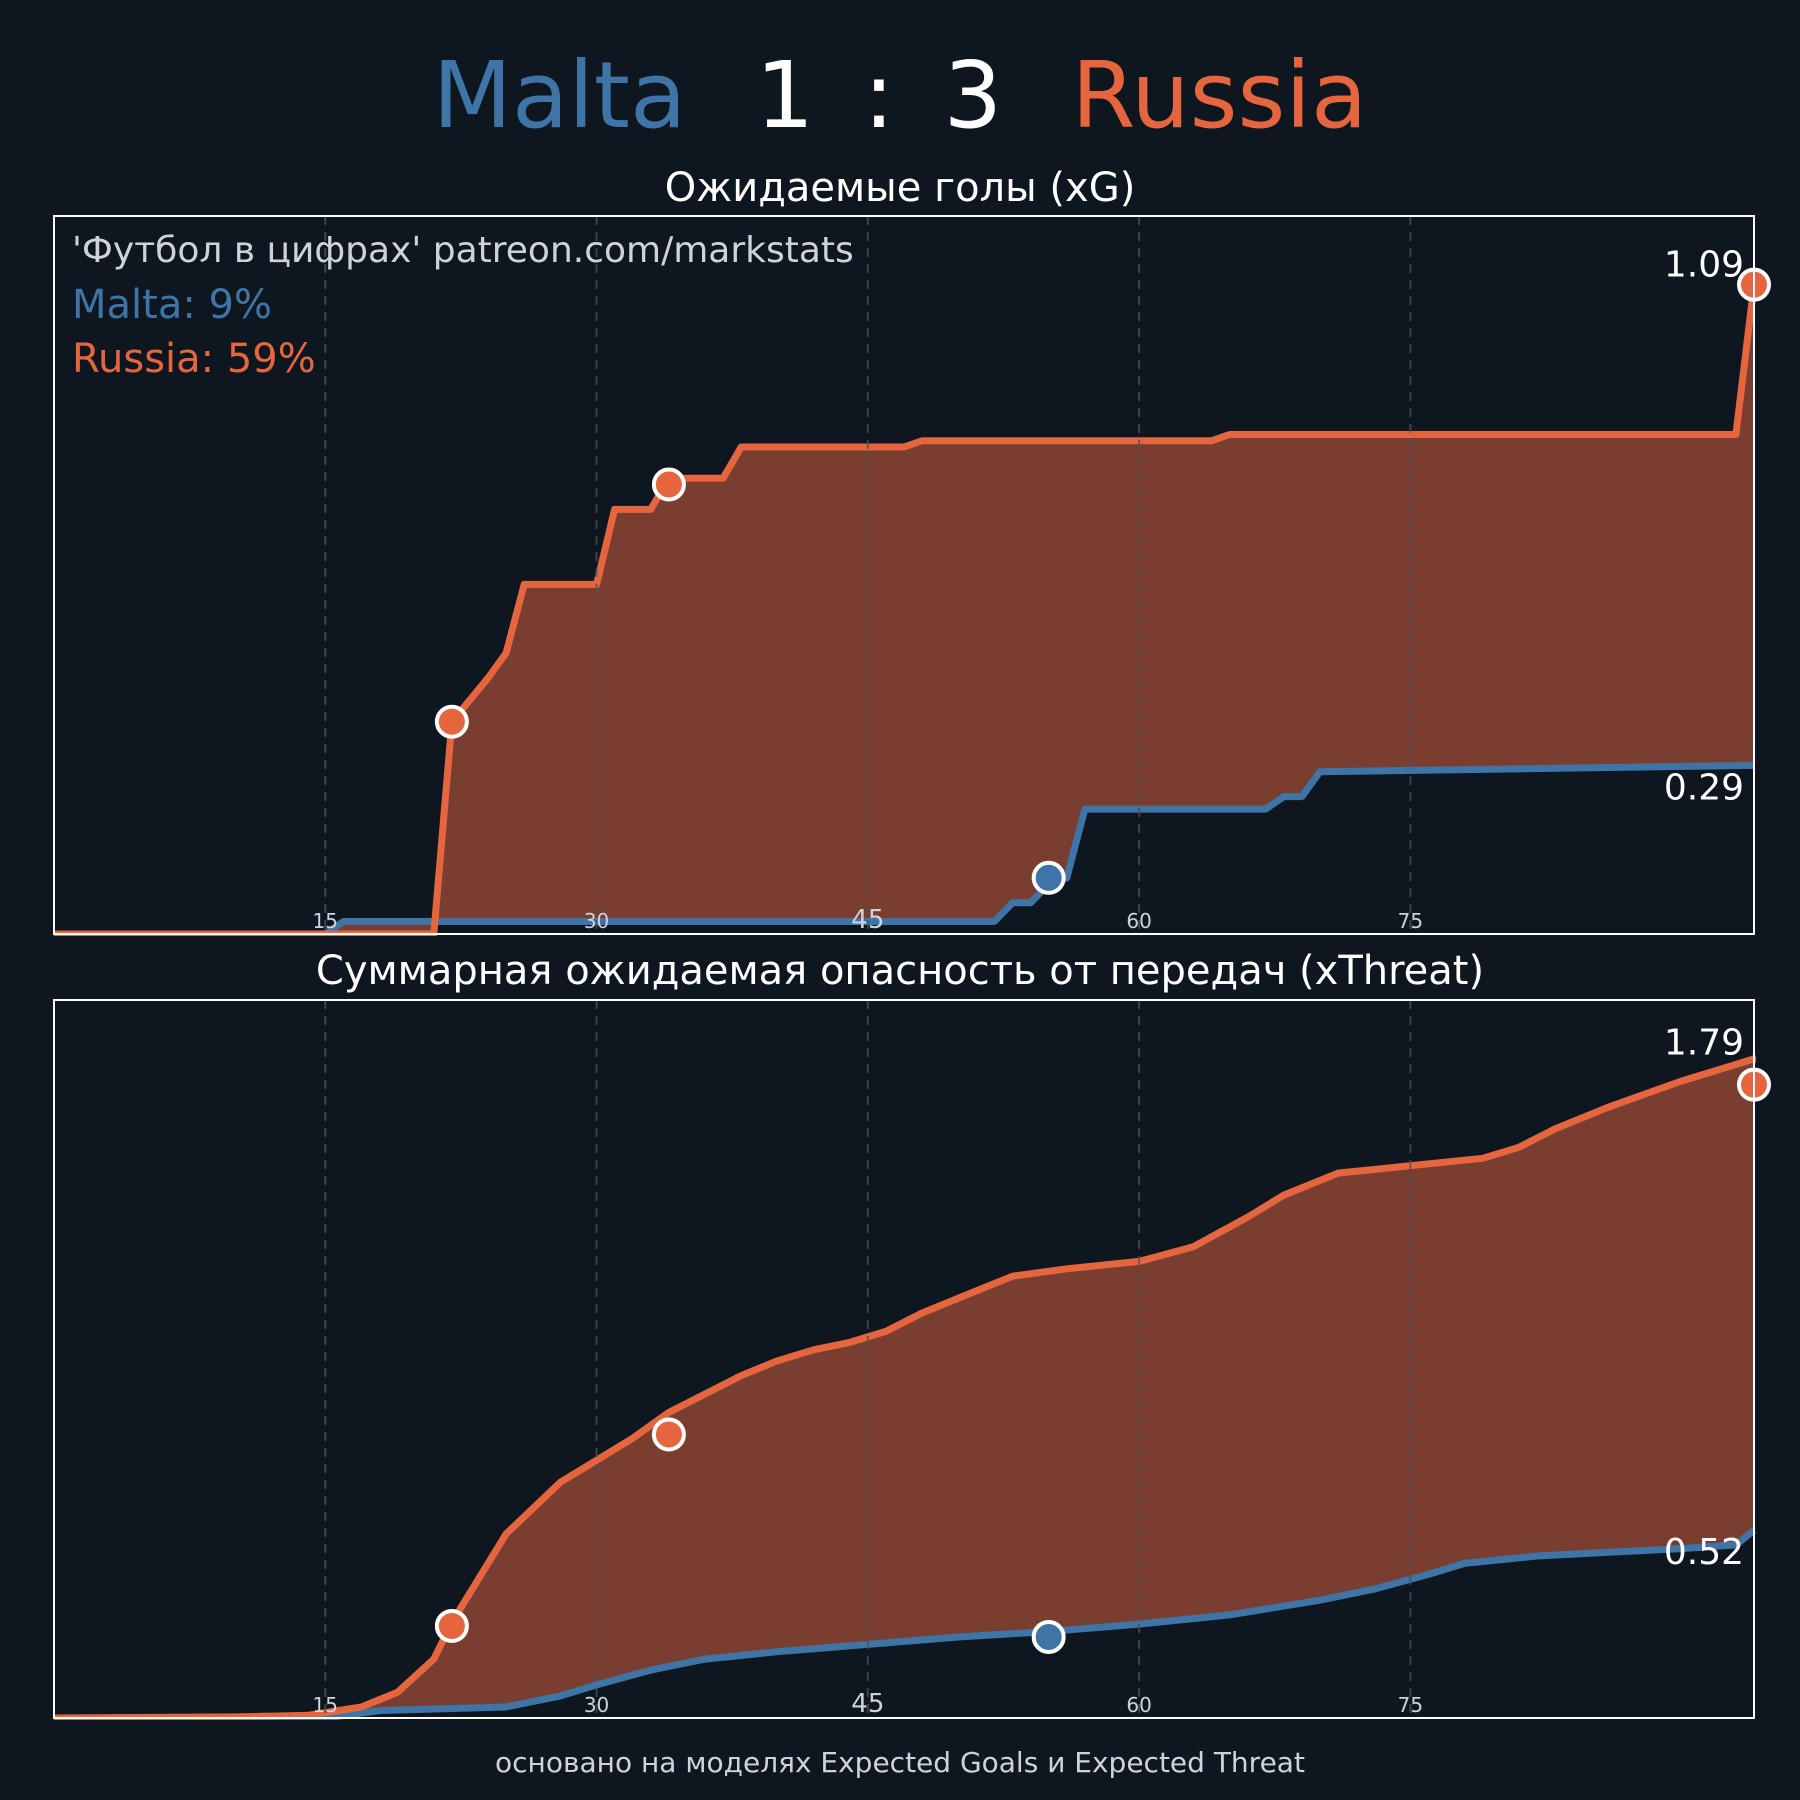 This screenshot has height=1800, width=1800. Describe the element at coordinates (1219, 95) in the screenshot. I see `away-team-name: Russia` at that location.